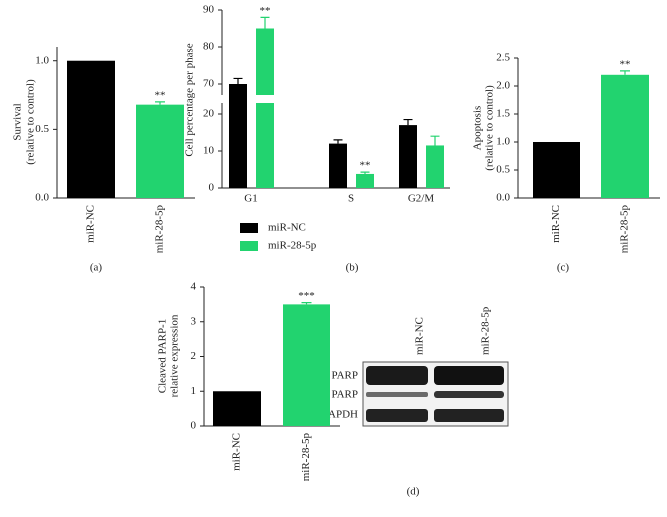 This screenshot has height=517, width=667. What do you see at coordinates (413, 492) in the screenshot?
I see `panel-label: (d)` at bounding box center [413, 492].